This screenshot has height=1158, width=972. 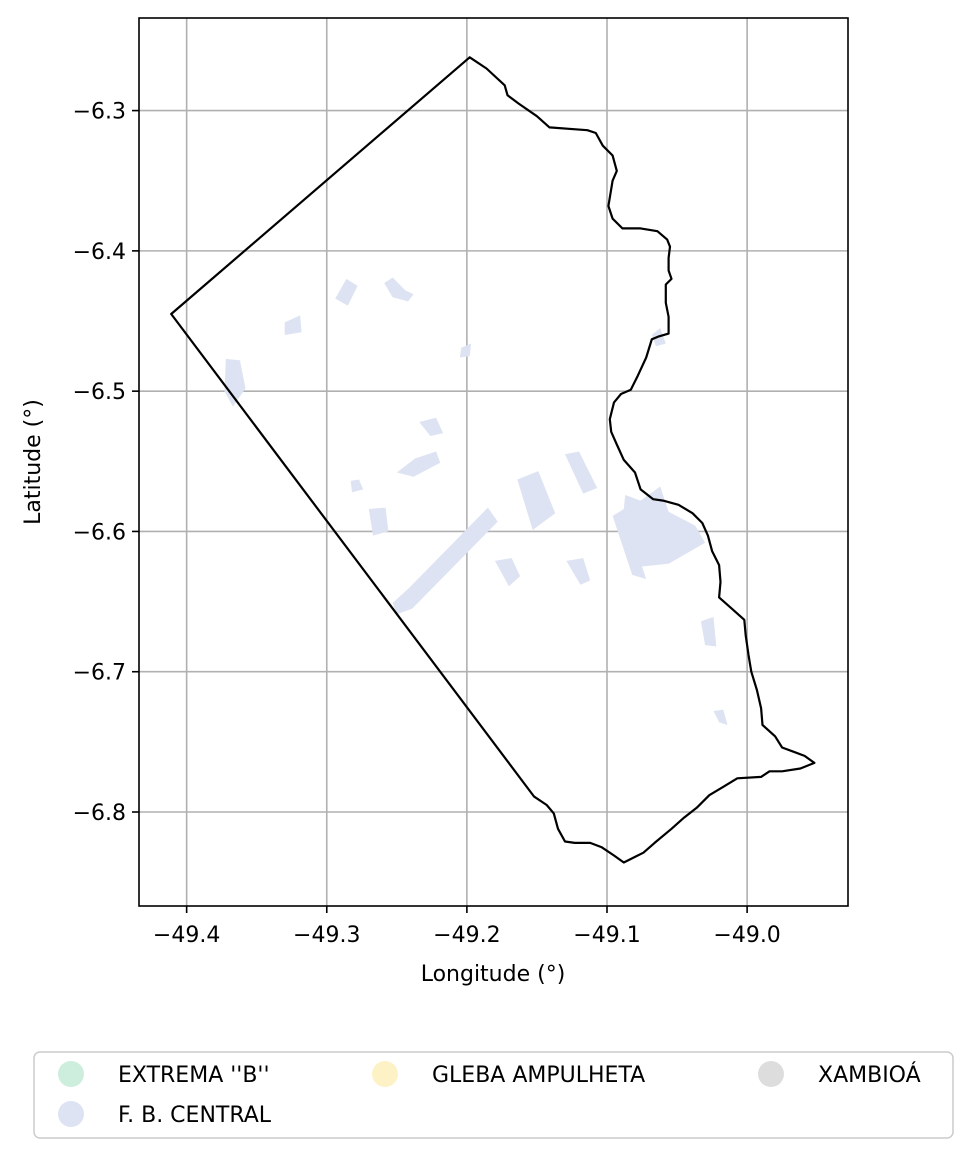 I want to click on y-tick-label: −6.7, so click(x=99, y=673).